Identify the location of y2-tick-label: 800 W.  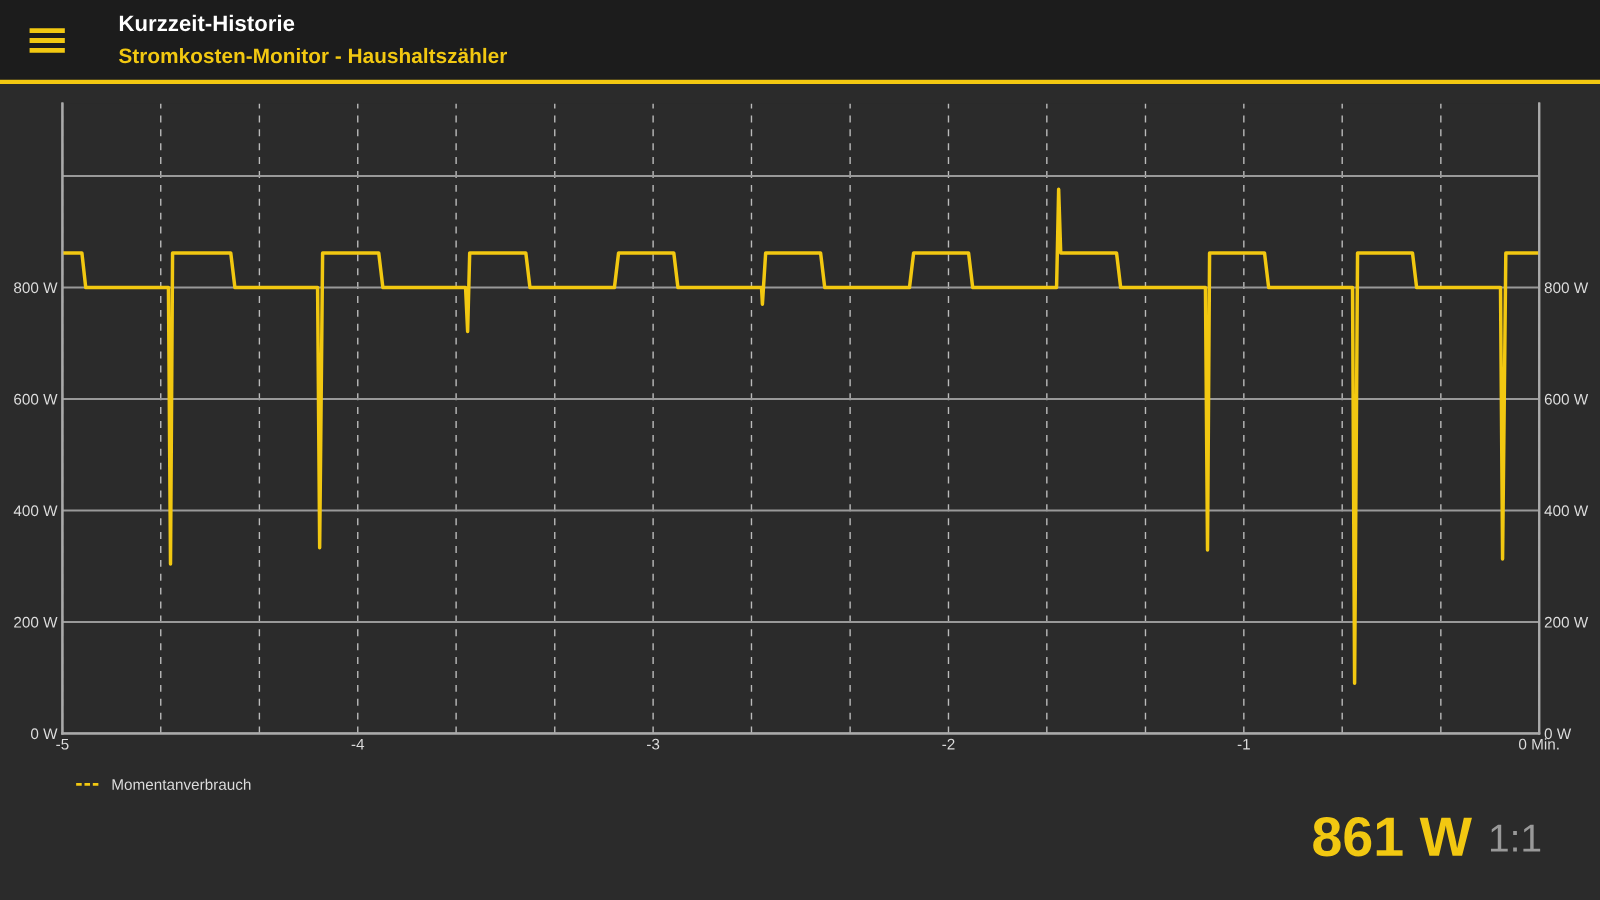
(1566, 288).